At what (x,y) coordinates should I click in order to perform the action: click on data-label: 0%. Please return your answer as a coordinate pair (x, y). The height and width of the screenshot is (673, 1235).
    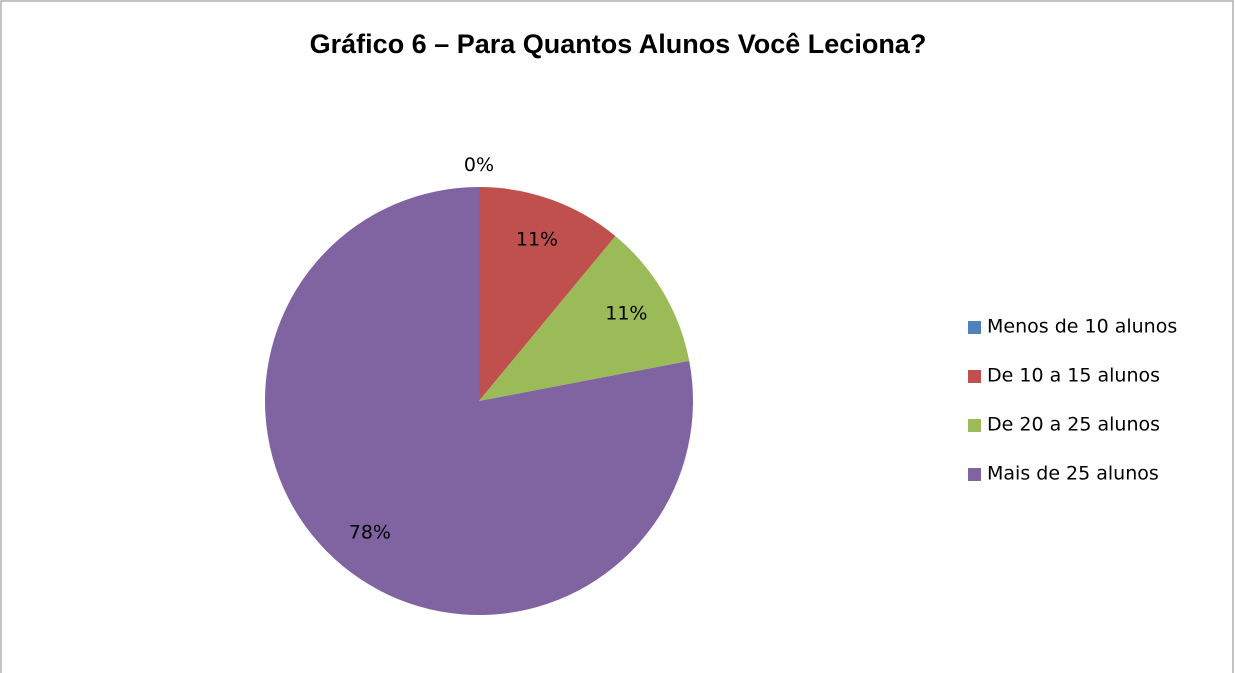
    Looking at the image, I should click on (479, 165).